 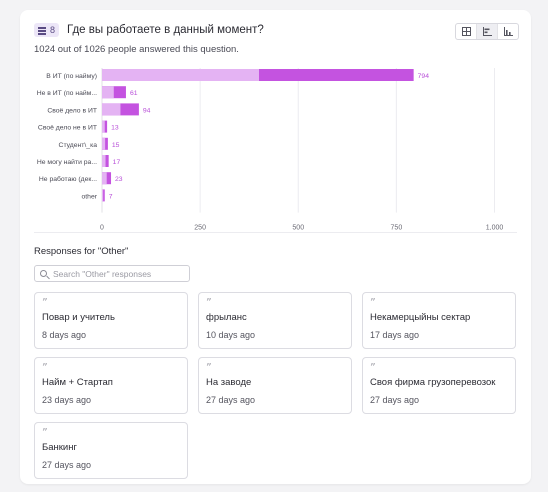 What do you see at coordinates (298, 227) in the screenshot?
I see `x-tick-label: 500` at bounding box center [298, 227].